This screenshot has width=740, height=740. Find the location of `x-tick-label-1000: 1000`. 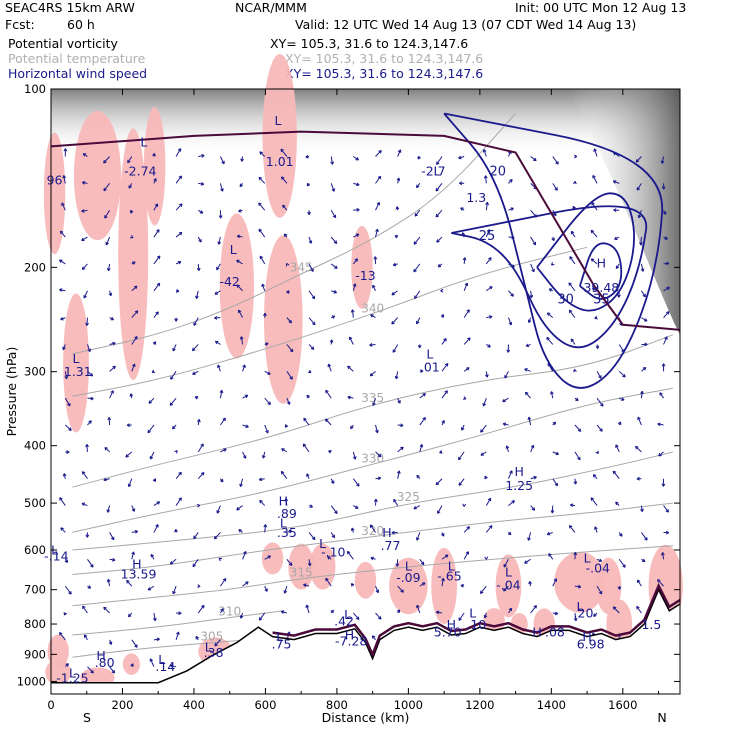

x-tick-label-1000: 1000 is located at coordinates (408, 705).